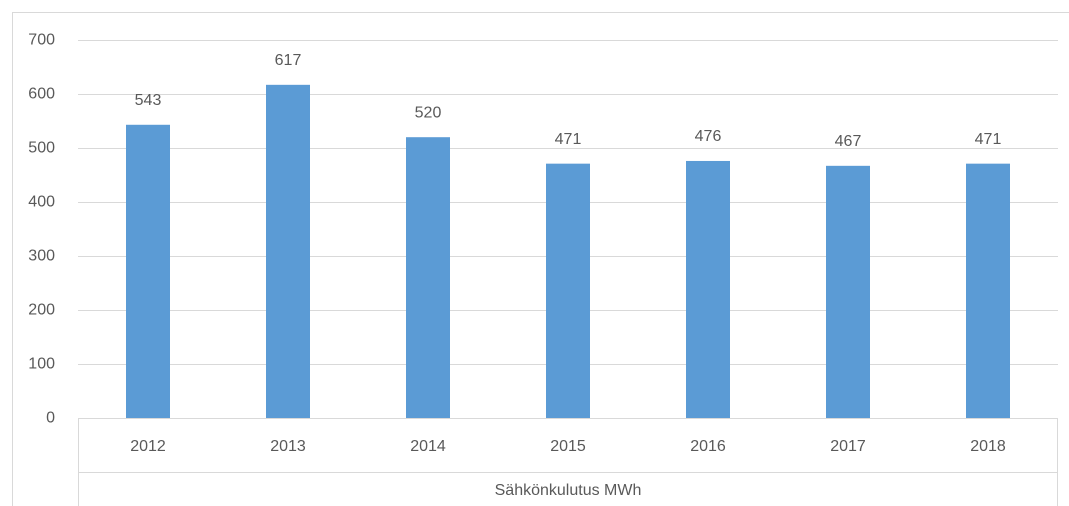 The image size is (1069, 506). What do you see at coordinates (41, 364) in the screenshot?
I see `y-tick-label: 100` at bounding box center [41, 364].